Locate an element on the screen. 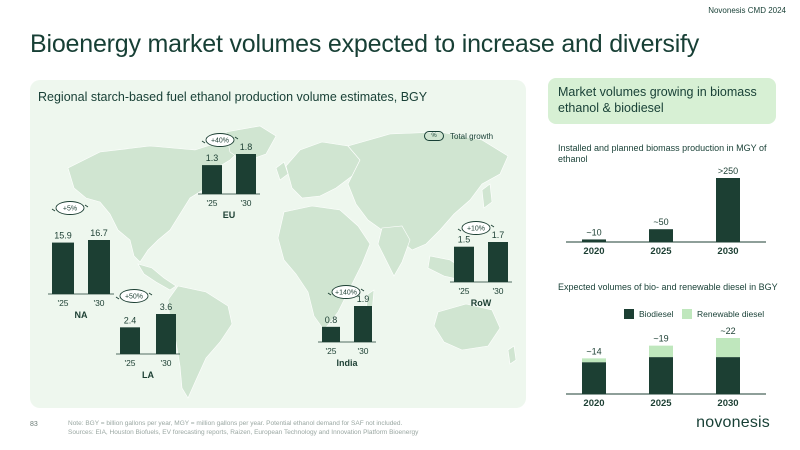  diesel-chart: ~14 2020 ~19 2025 ~22 2030 is located at coordinates (666, 367).